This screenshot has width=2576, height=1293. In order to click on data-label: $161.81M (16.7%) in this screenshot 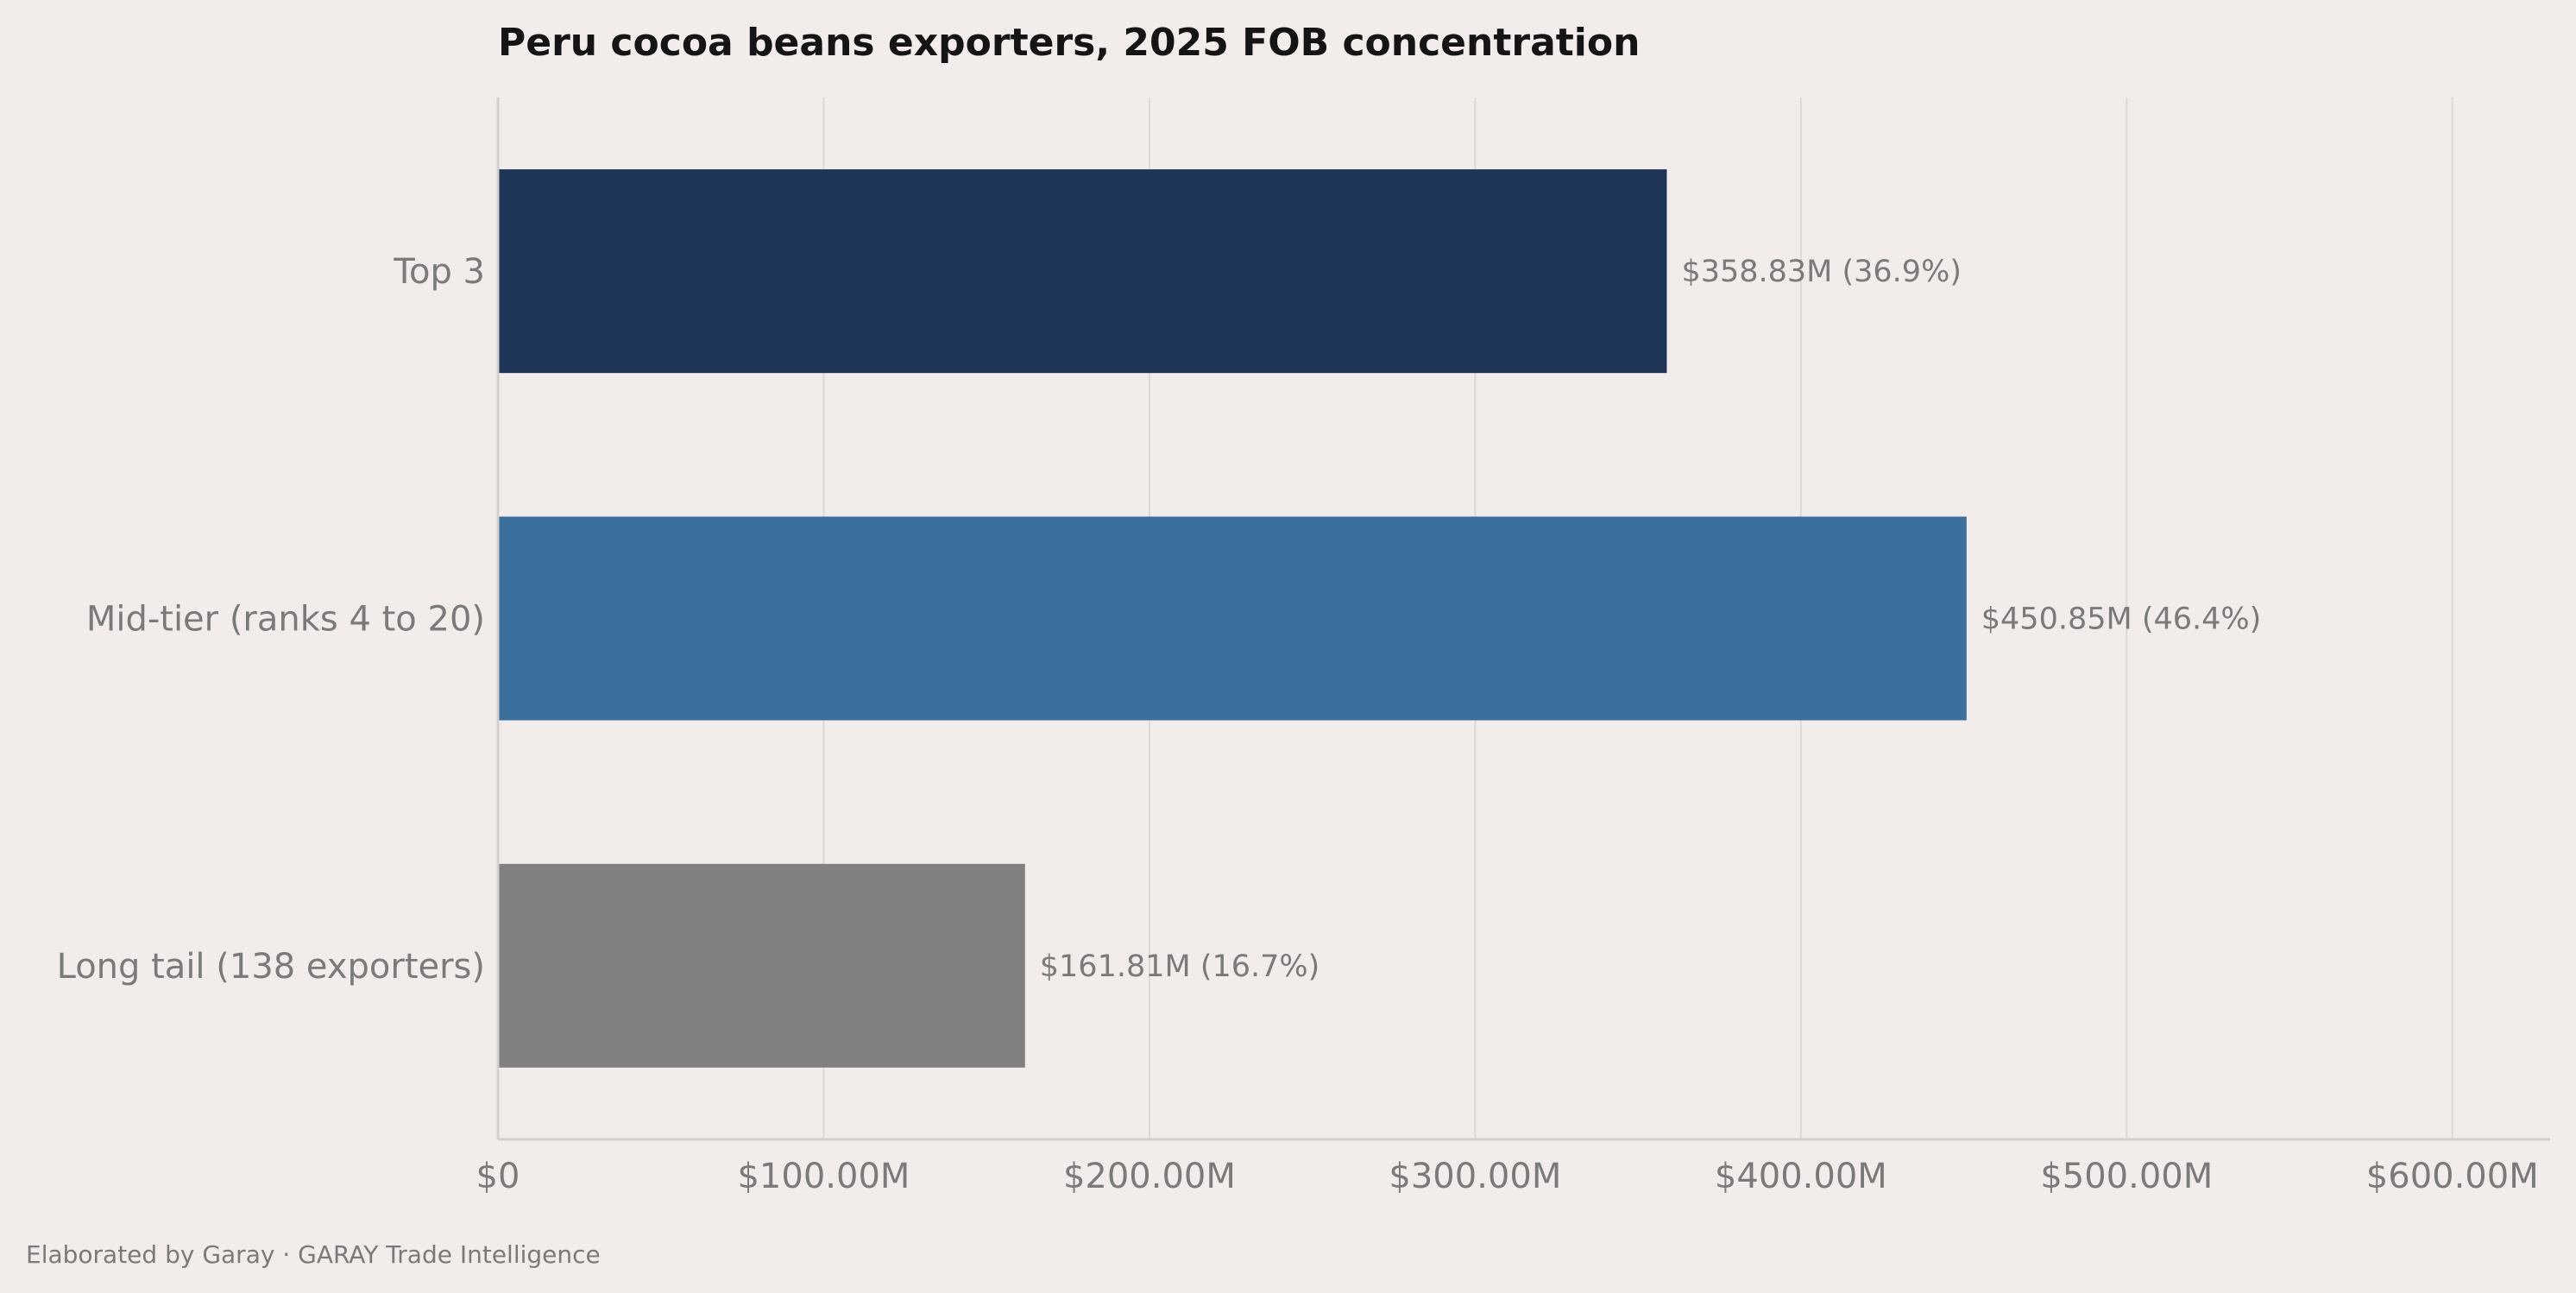, I will do `click(1180, 966)`.